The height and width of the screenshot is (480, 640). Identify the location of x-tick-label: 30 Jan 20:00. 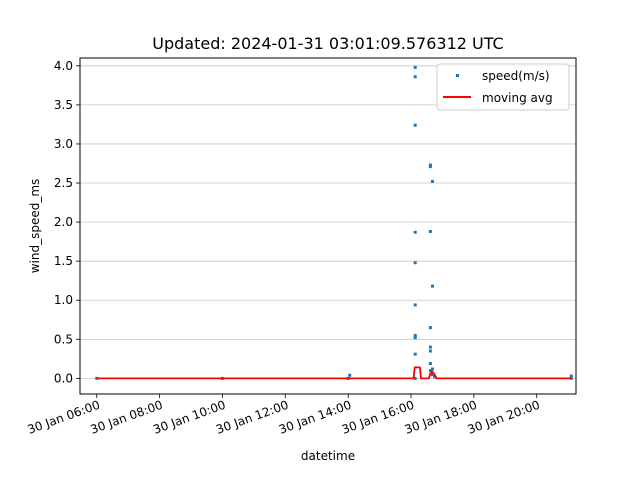
(504, 417).